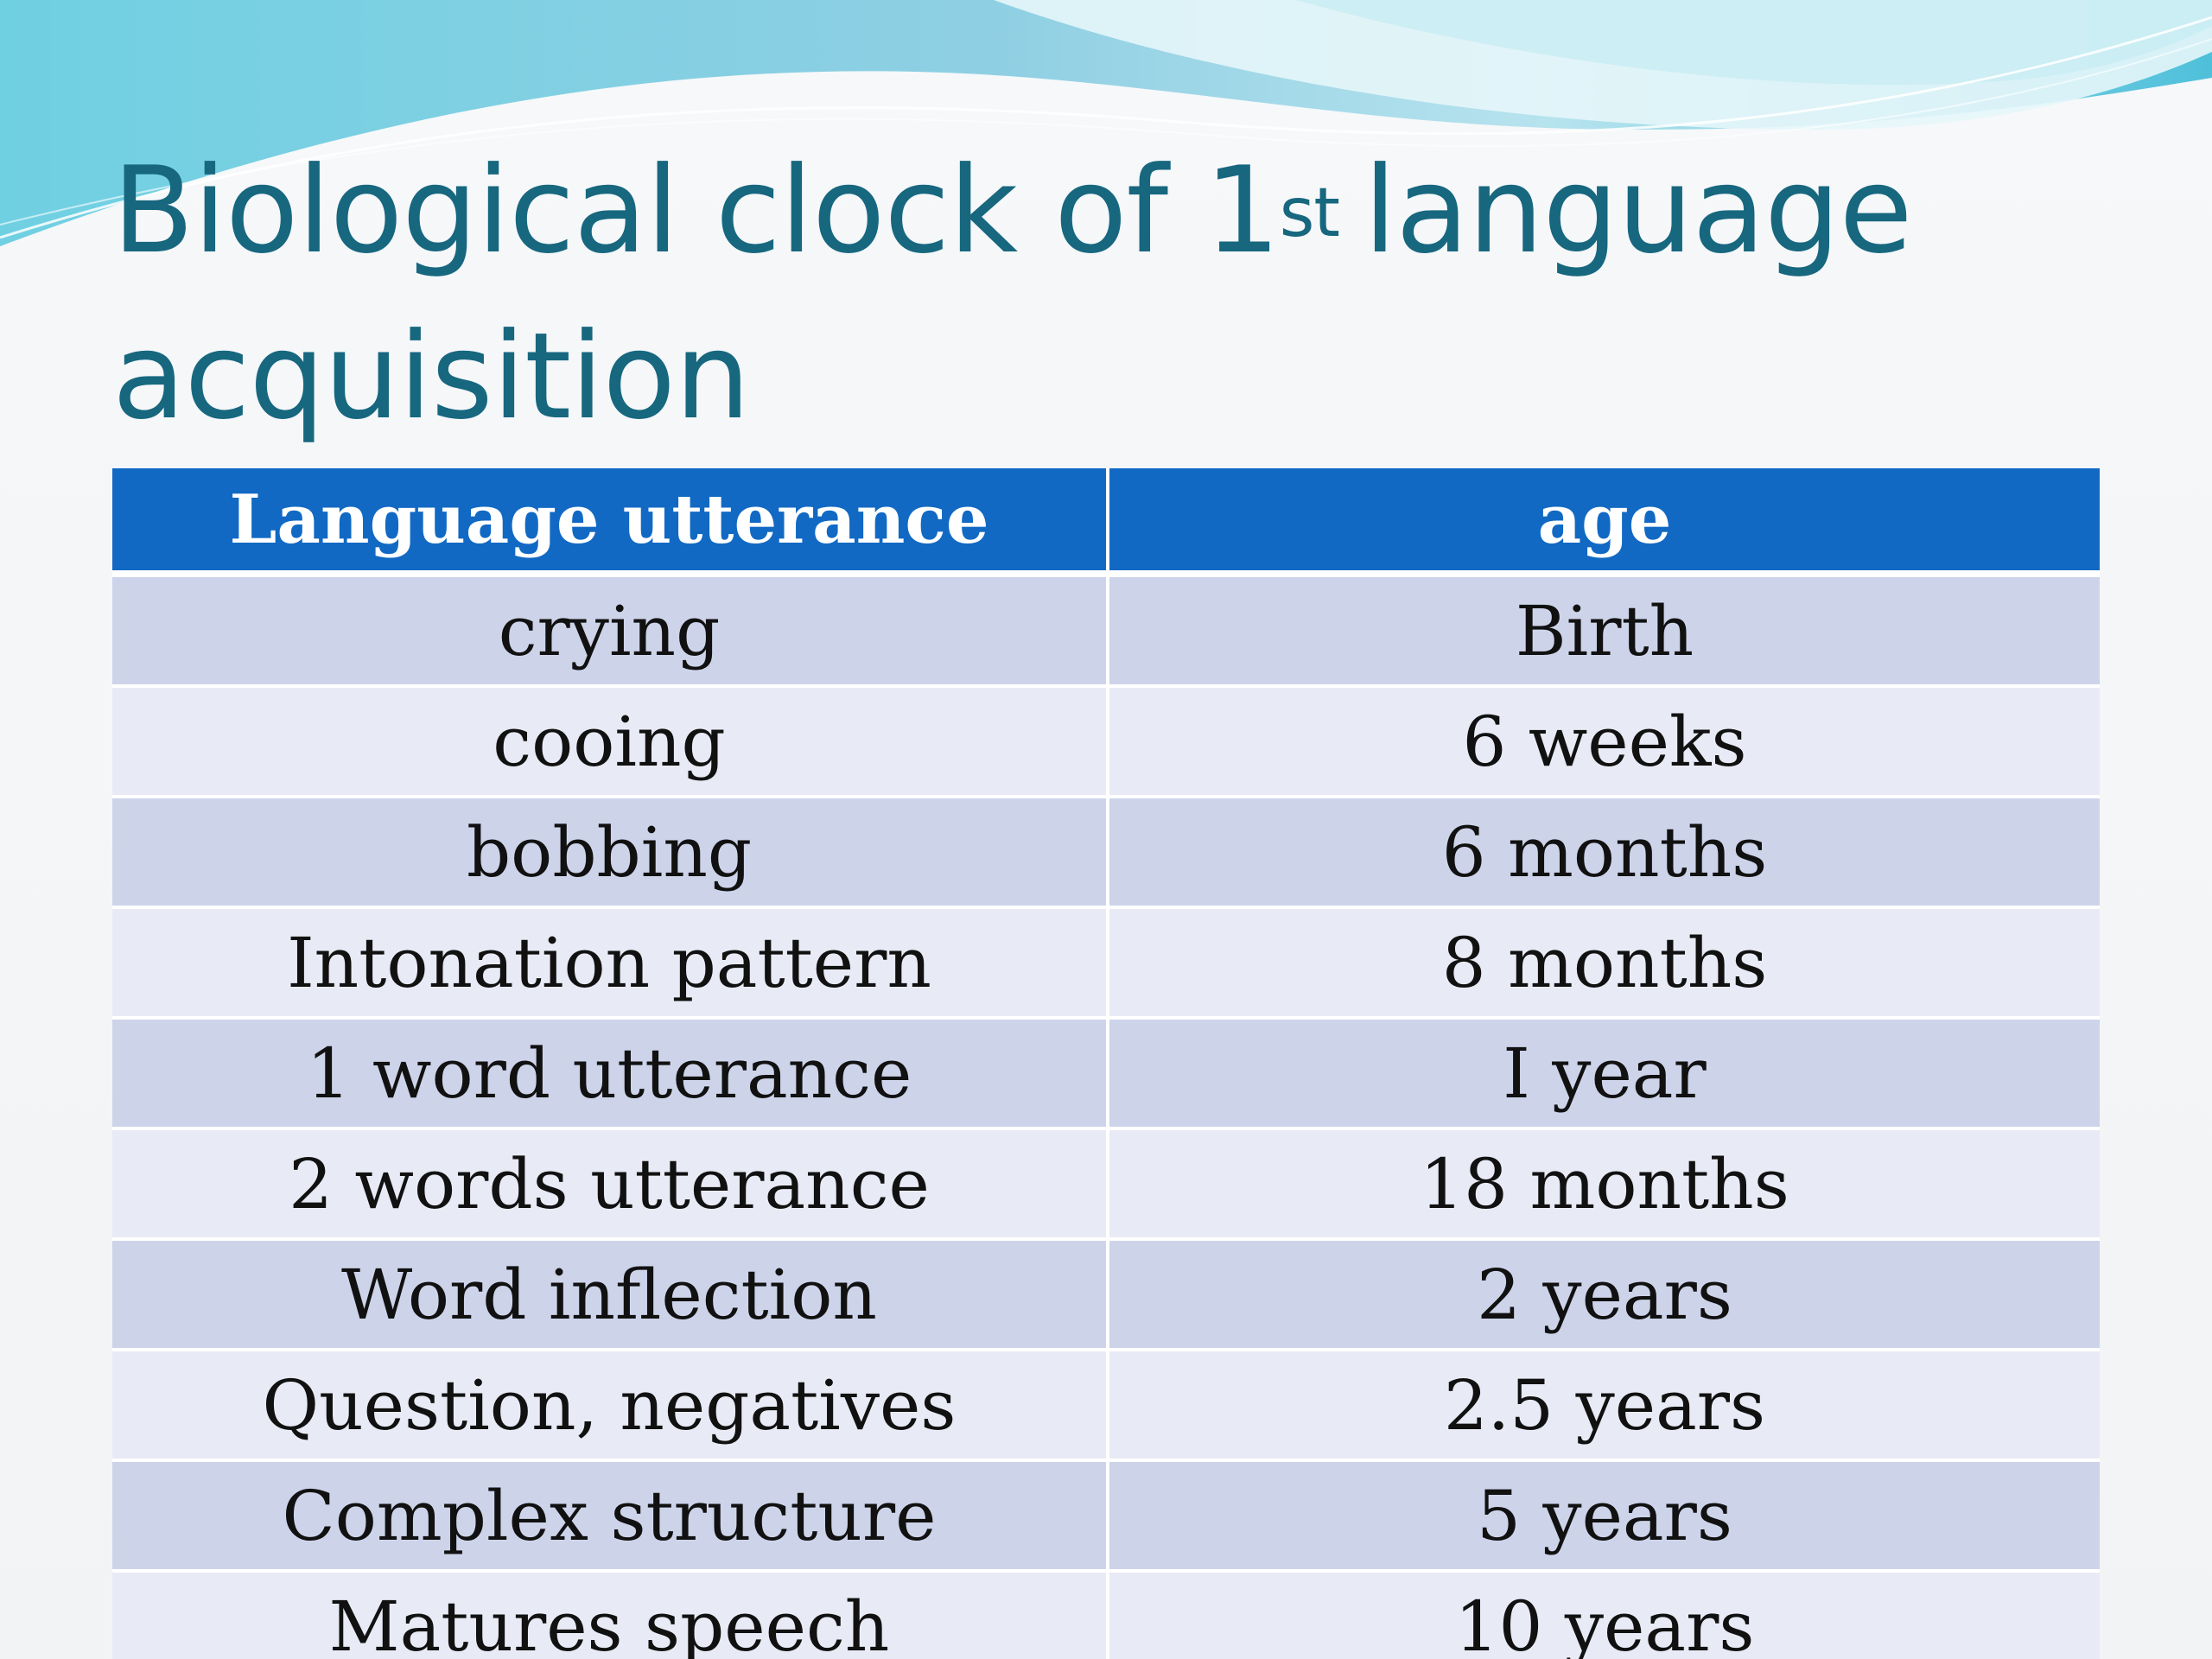  What do you see at coordinates (609, 1517) in the screenshot?
I see `utterance-cell: Complex structure` at bounding box center [609, 1517].